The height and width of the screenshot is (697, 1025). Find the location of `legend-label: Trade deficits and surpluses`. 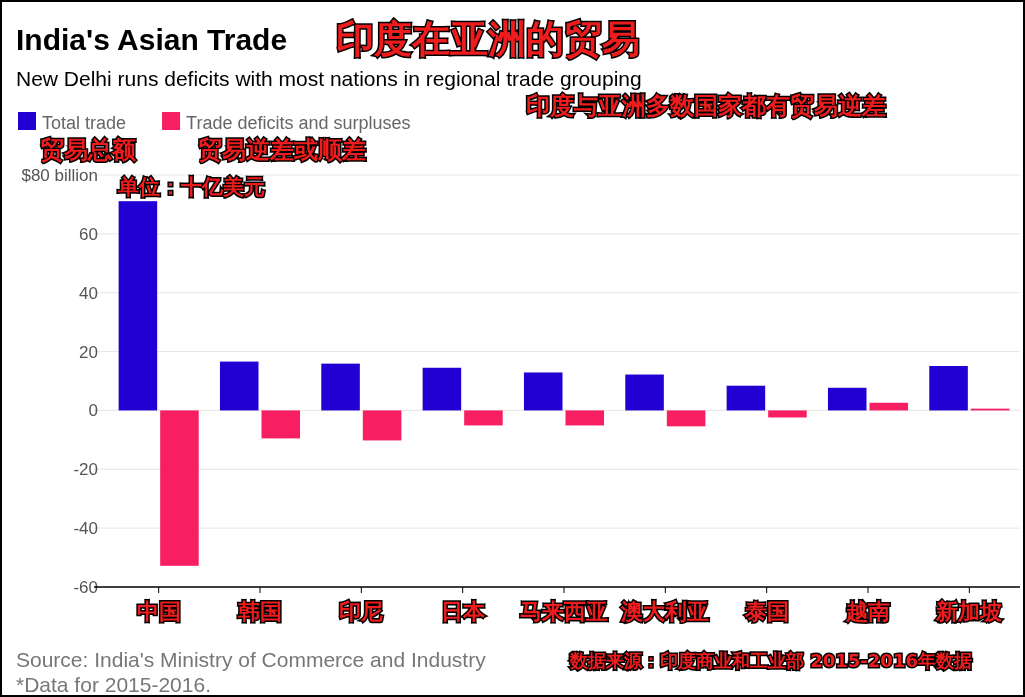

legend-label: Trade deficits and surpluses is located at coordinates (298, 123).